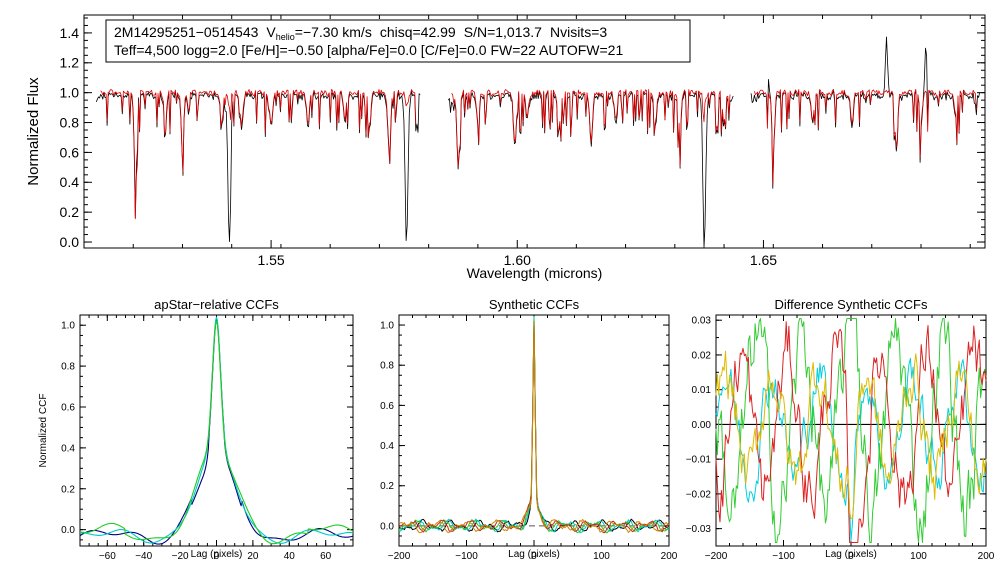 Image resolution: width=1008 pixels, height=576 pixels. What do you see at coordinates (763, 260) in the screenshot?
I see `x-tick-label: 1.65` at bounding box center [763, 260].